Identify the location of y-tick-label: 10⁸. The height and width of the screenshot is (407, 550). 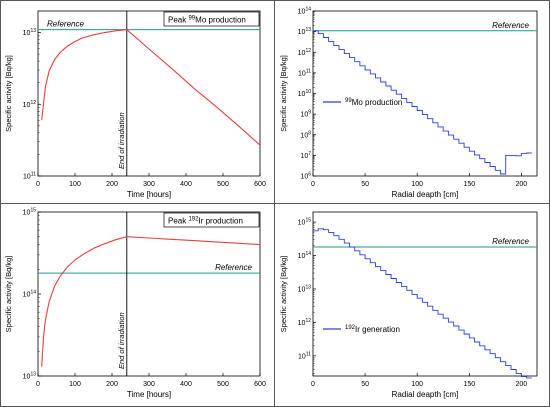
(305, 134).